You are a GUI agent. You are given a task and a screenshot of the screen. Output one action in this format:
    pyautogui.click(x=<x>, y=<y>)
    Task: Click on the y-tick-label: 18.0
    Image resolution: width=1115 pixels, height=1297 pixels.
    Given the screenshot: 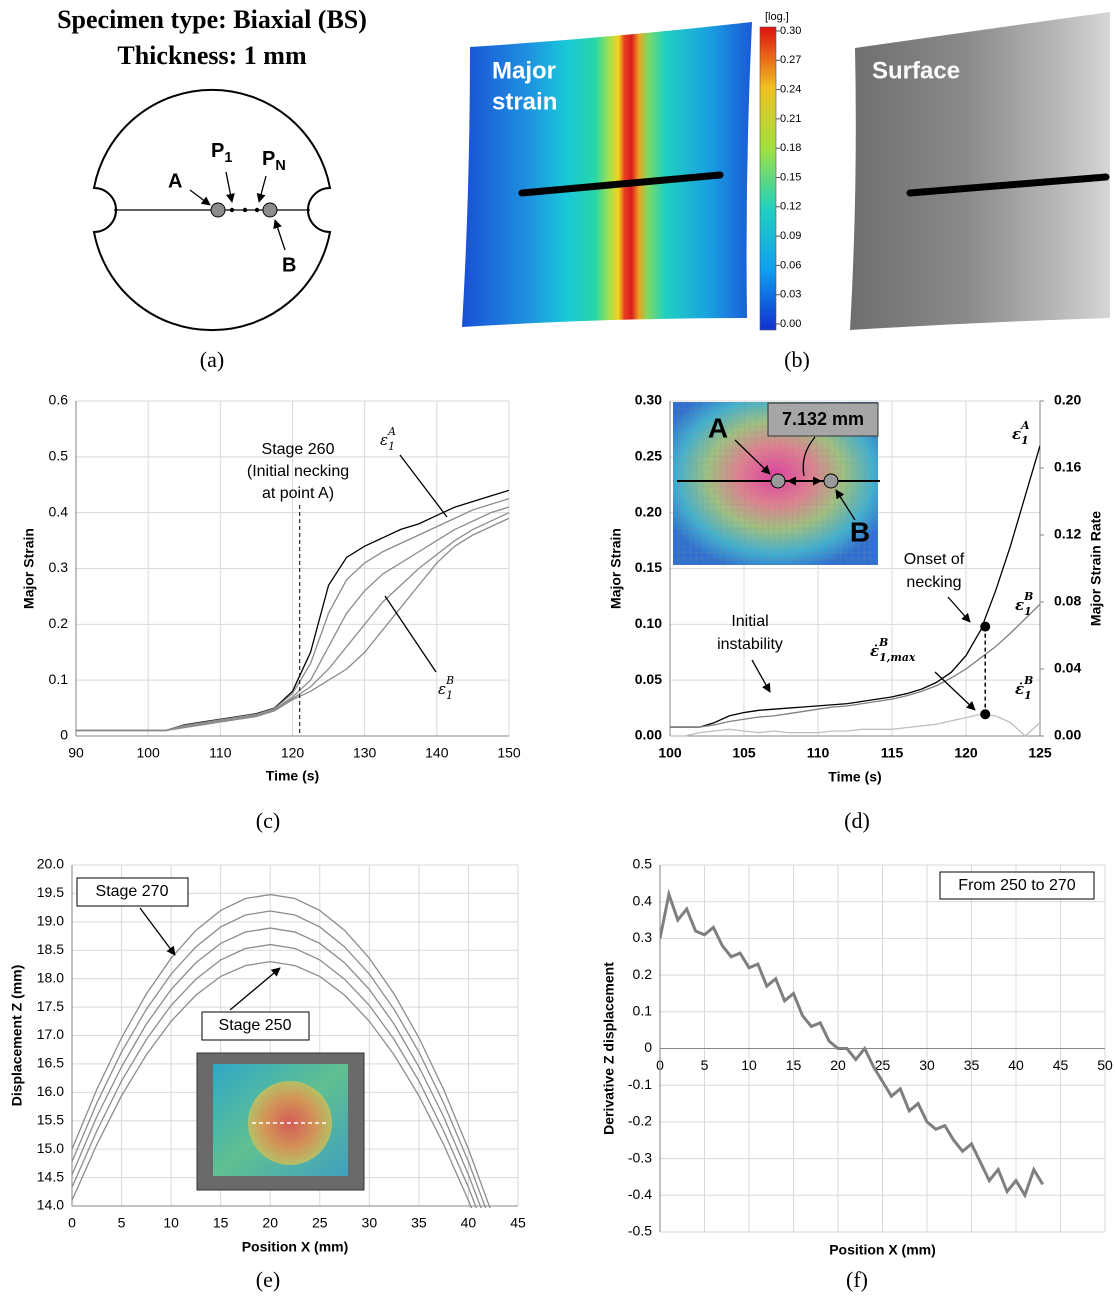 What is the action you would take?
    pyautogui.click(x=50, y=977)
    